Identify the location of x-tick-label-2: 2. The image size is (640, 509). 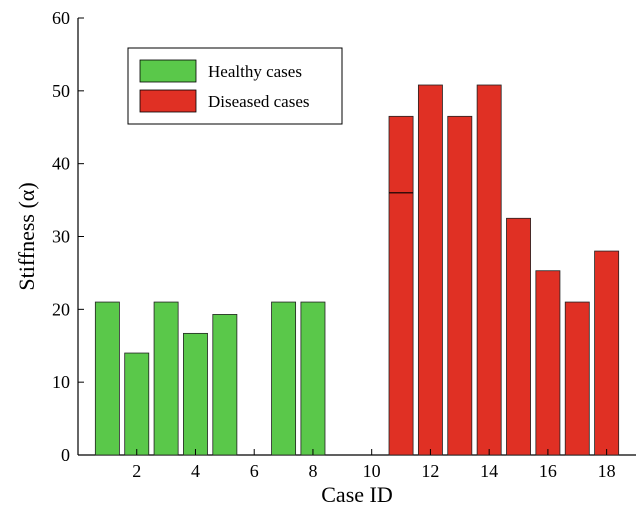
(136, 471).